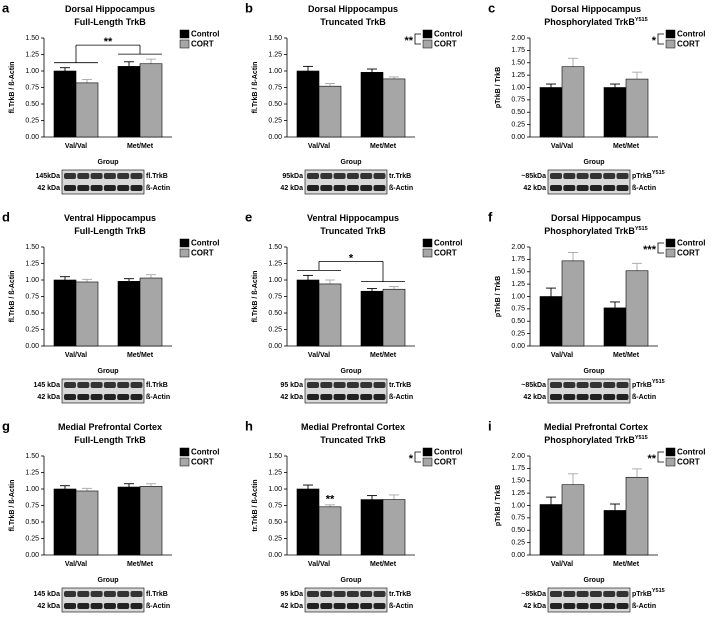  I want to click on blot-label-sup: Y515, so click(658, 382).